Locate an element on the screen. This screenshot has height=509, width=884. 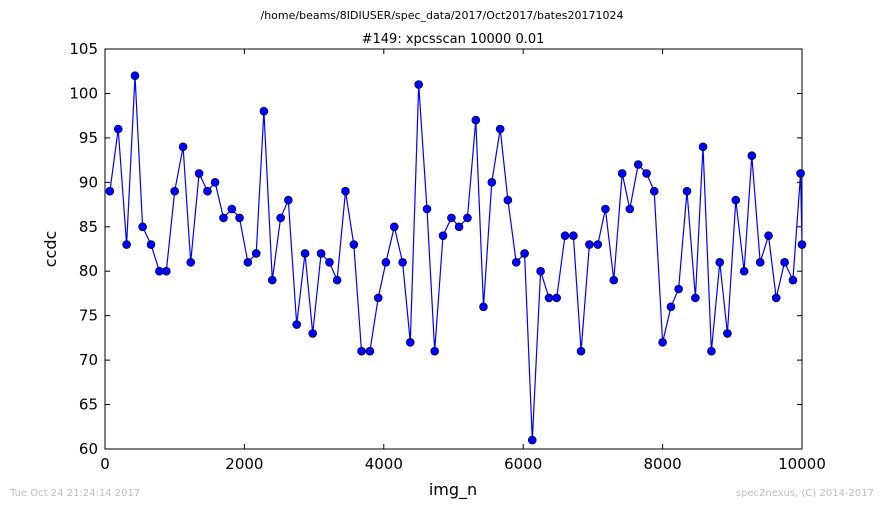
x-tick-label: 0 is located at coordinates (105, 464).